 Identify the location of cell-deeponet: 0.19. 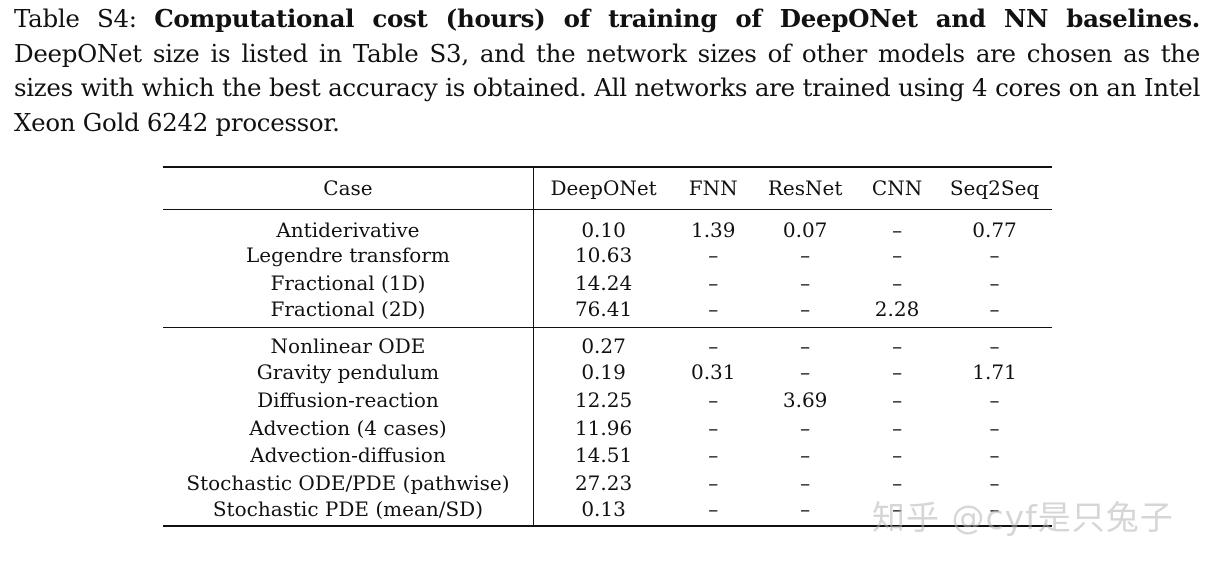
(603, 371).